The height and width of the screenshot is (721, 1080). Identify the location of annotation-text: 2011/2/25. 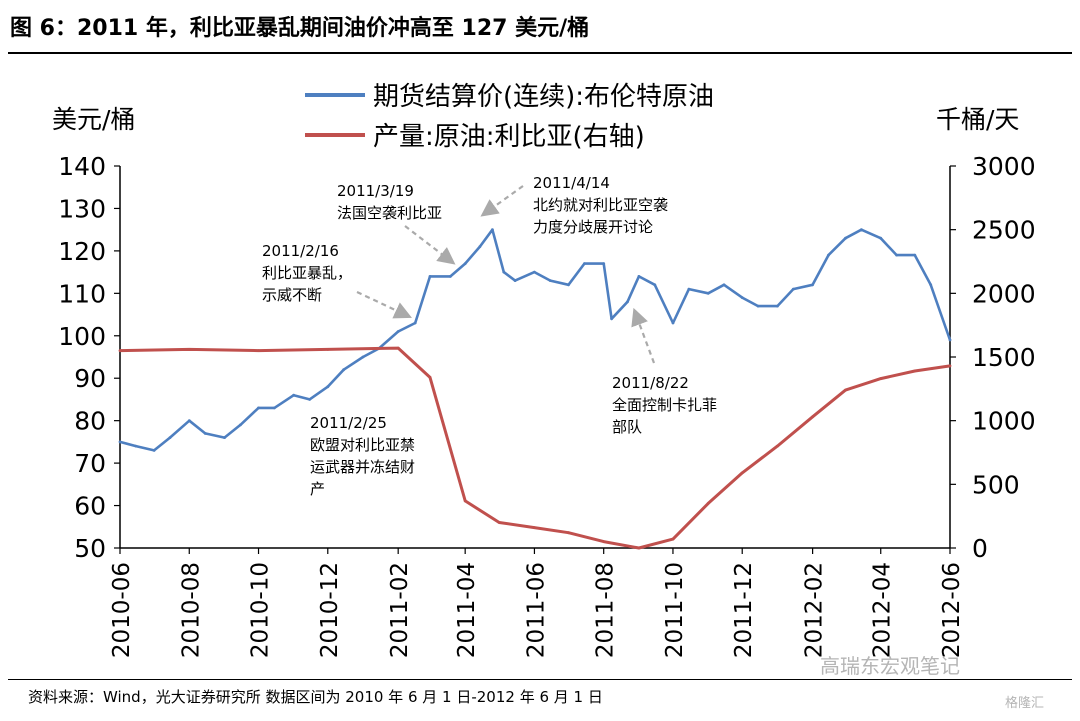
(348, 423).